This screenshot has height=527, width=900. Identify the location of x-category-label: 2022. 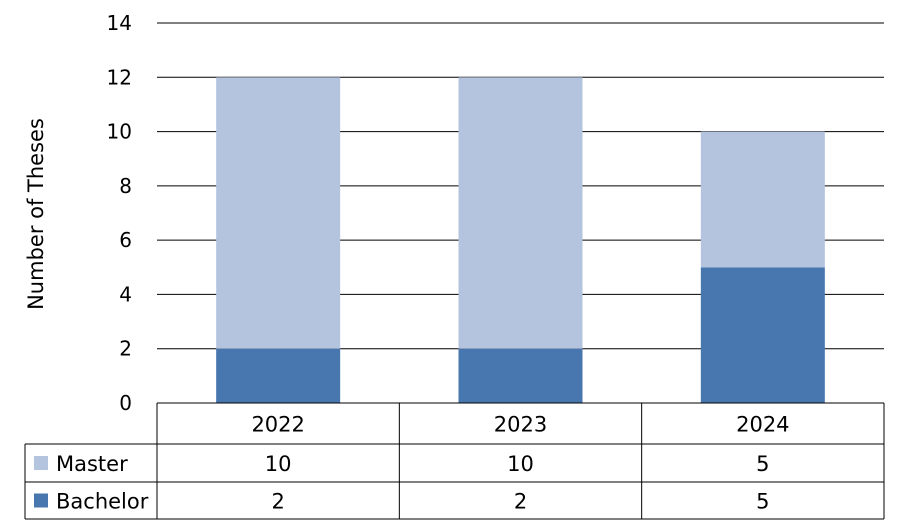
(277, 425).